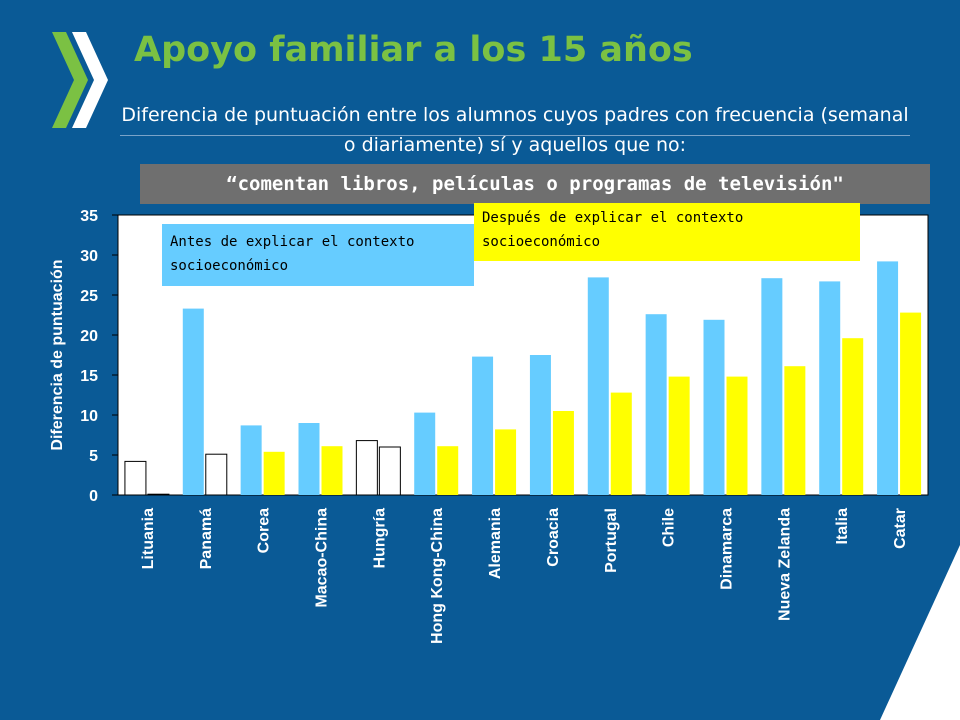 The image size is (960, 720). Describe the element at coordinates (413, 50) in the screenshot. I see `page-title: Apoyo familiar a los 15 años` at that location.